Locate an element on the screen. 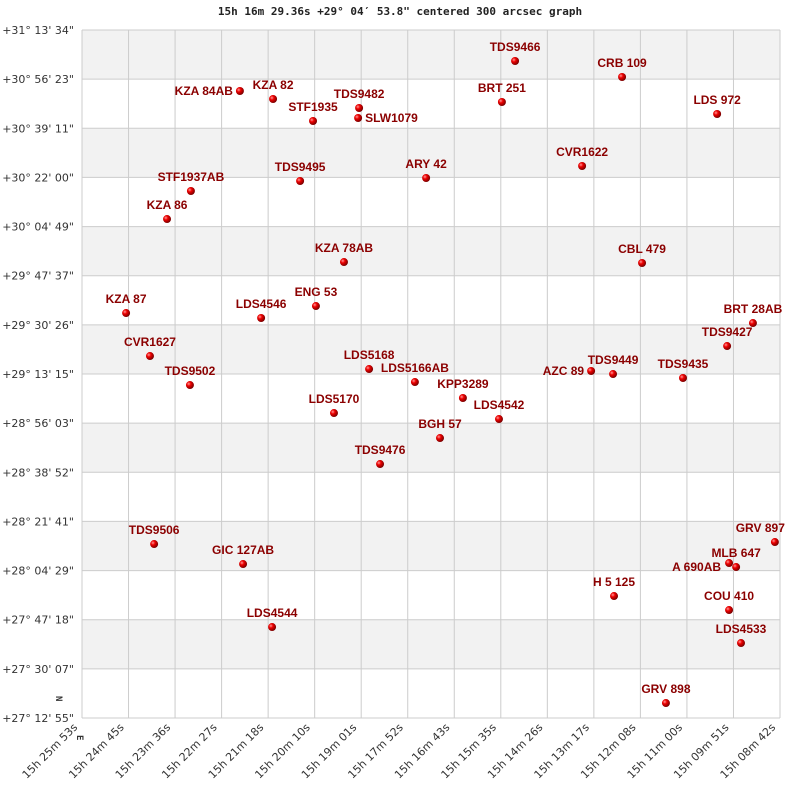 This screenshot has width=800, height=800. star-label: TDS9449 is located at coordinates (613, 360).